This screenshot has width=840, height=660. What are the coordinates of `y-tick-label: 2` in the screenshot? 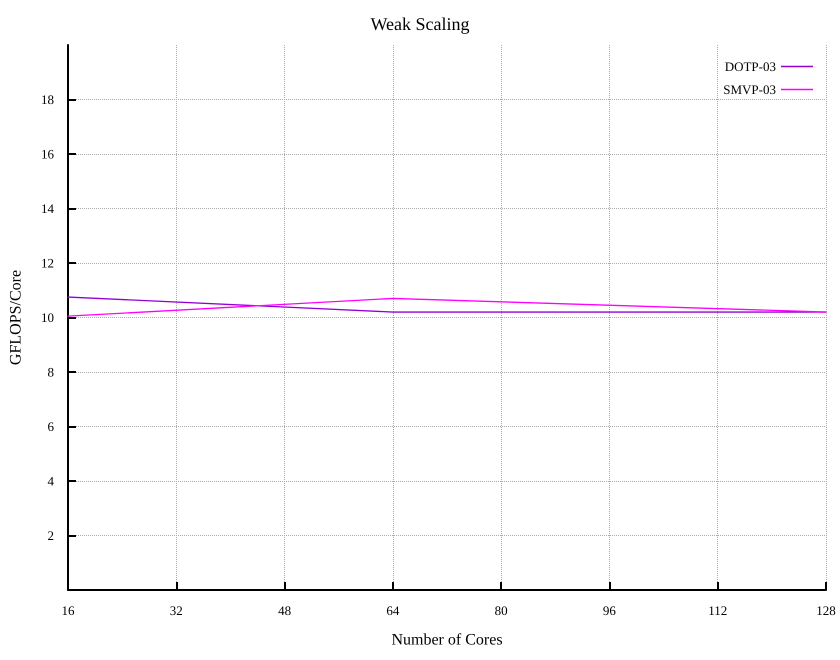 It's located at (51, 535).